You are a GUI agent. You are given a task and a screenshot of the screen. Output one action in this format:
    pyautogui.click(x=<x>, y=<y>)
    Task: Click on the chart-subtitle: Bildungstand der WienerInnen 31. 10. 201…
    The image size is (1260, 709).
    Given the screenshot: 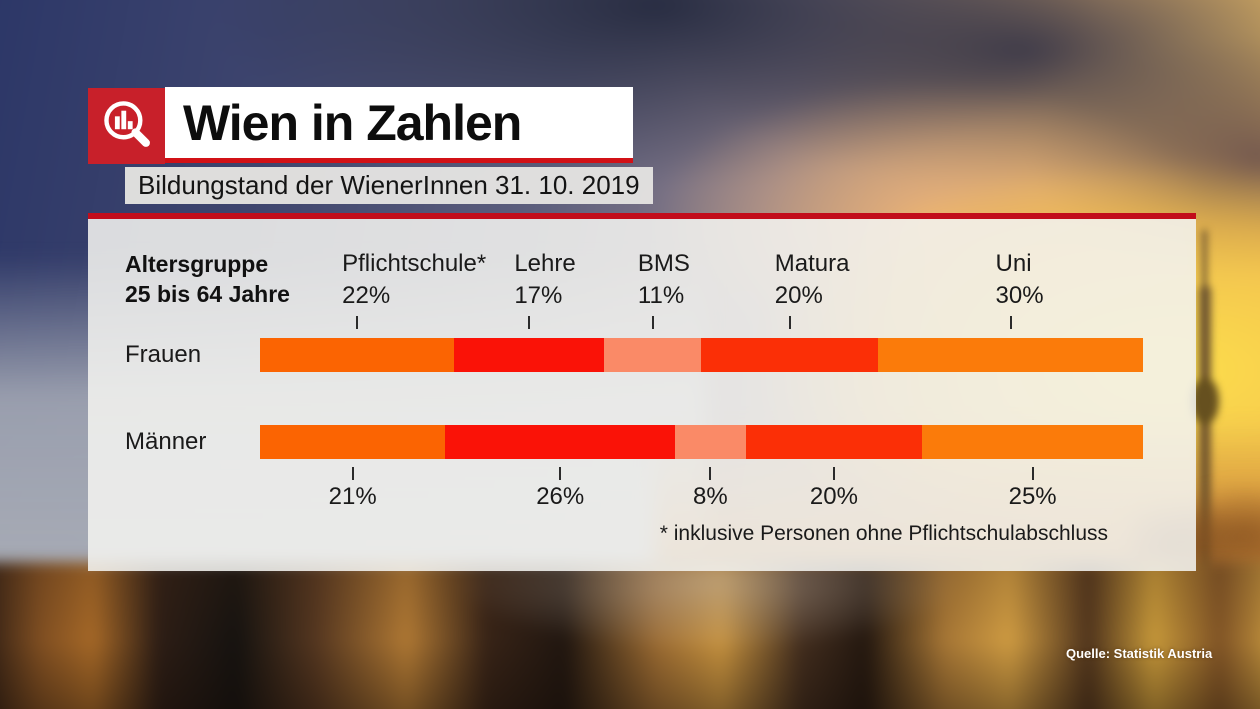 What is the action you would take?
    pyautogui.click(x=389, y=185)
    